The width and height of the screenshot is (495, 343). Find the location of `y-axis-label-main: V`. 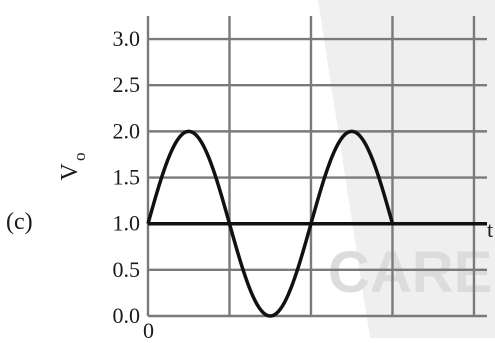

y-axis-label-main: V is located at coordinates (70, 172).